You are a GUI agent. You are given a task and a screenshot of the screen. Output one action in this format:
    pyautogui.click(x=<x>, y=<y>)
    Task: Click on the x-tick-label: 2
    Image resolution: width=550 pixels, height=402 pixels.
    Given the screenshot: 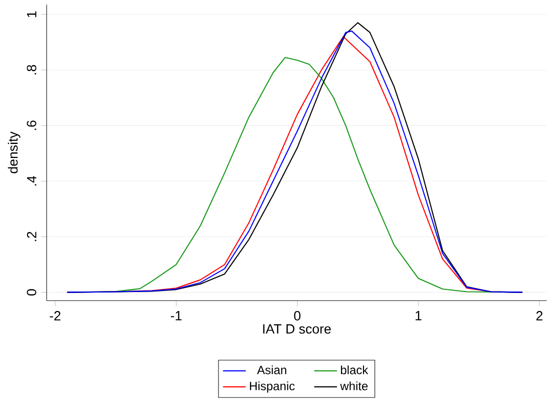 What is the action you would take?
    pyautogui.click(x=539, y=315)
    